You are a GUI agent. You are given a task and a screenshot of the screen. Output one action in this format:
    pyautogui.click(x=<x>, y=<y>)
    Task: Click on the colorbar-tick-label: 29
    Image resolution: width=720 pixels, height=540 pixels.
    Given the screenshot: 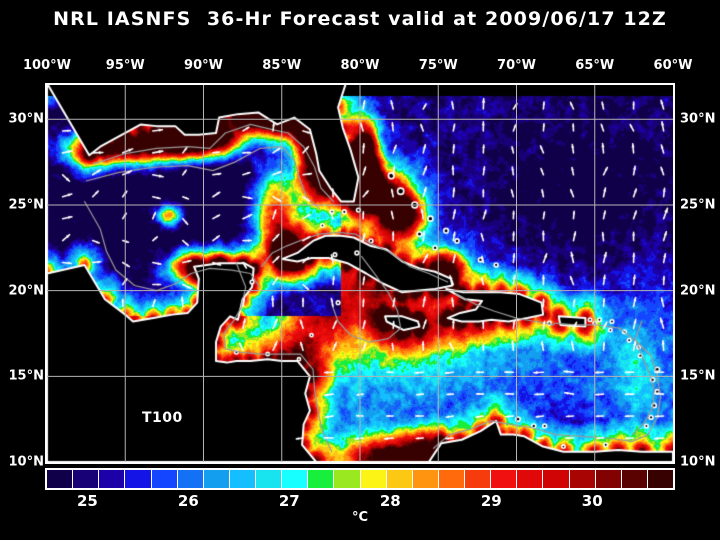 What is the action you would take?
    pyautogui.click(x=491, y=501)
    